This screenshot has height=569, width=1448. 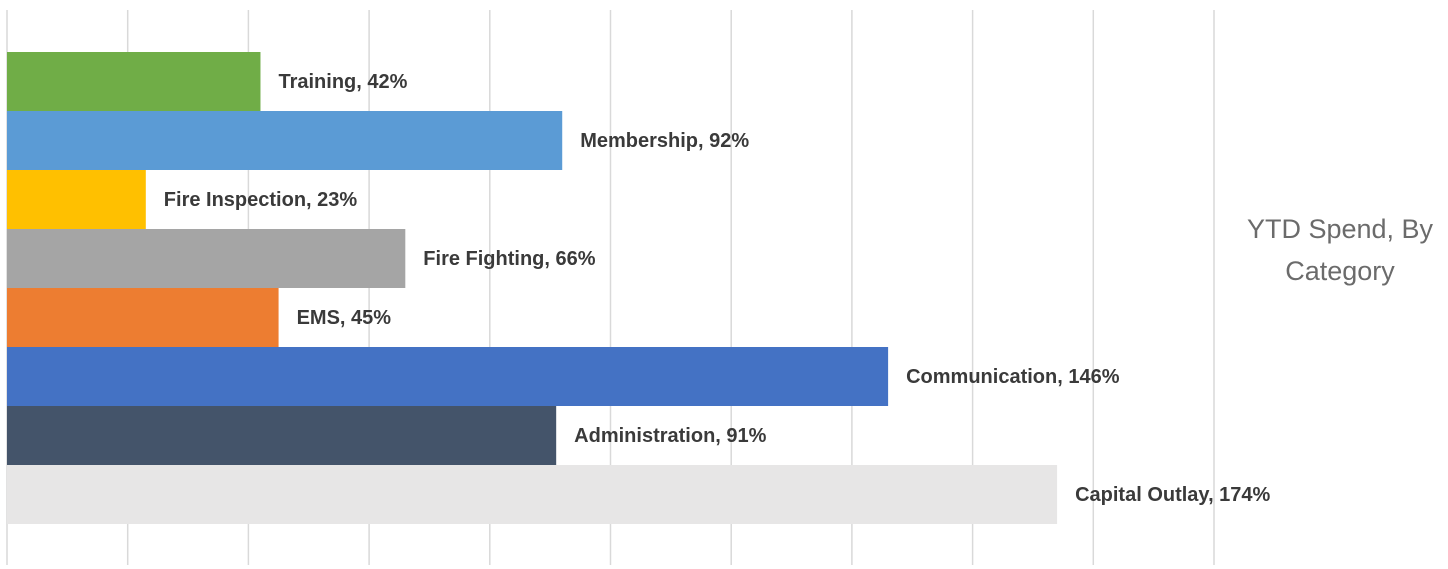 I want to click on data-label: Capital Outlay, 174%, so click(x=1172, y=495).